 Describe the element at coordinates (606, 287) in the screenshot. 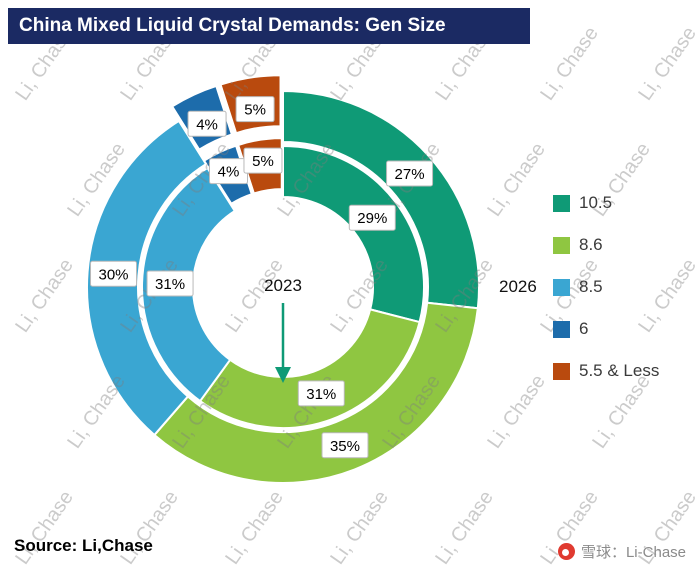

I see `legend-item-8.5: 8.5` at that location.